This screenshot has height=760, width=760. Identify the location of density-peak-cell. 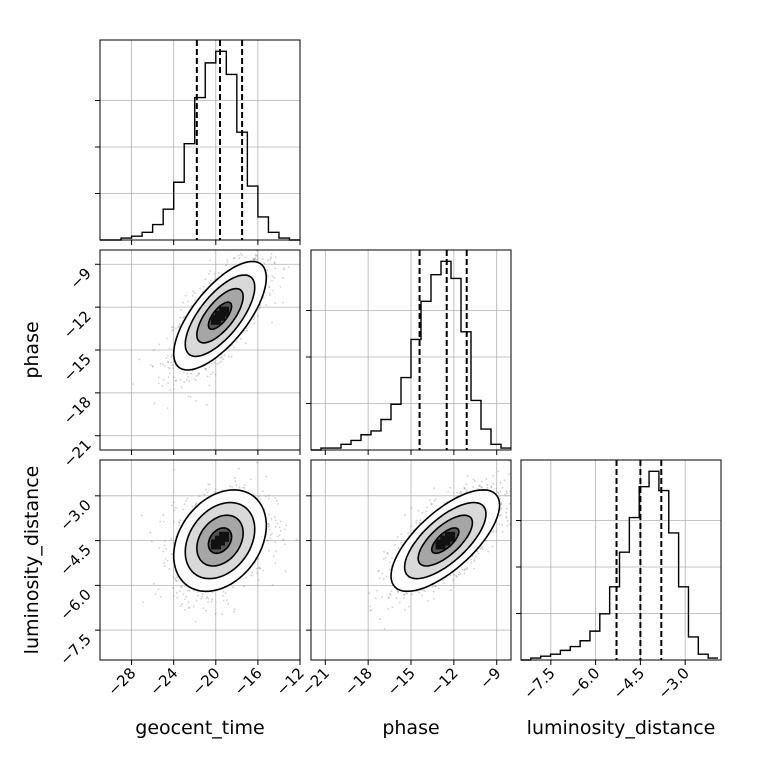
(220, 540).